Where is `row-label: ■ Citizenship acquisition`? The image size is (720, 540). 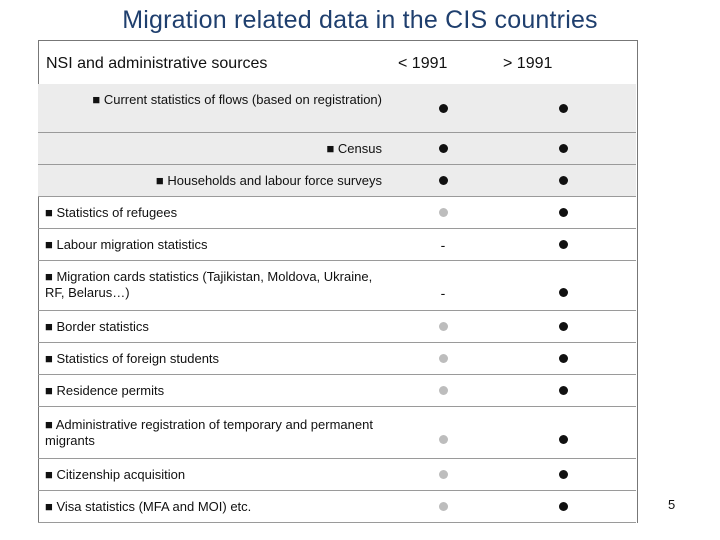 row-label: ■ Citizenship acquisition is located at coordinates (115, 474).